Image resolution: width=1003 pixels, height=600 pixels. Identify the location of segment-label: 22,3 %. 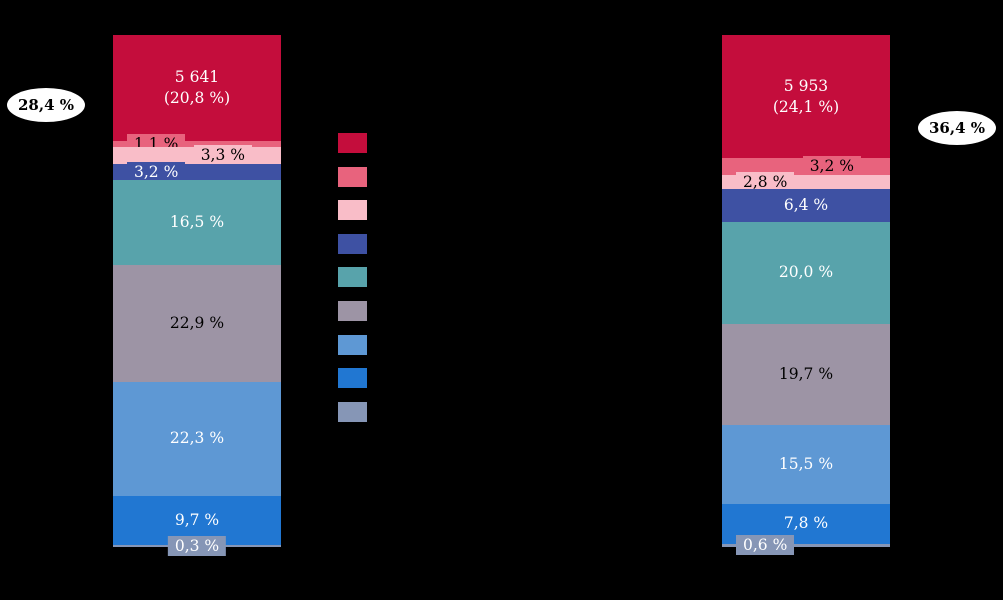
(197, 438).